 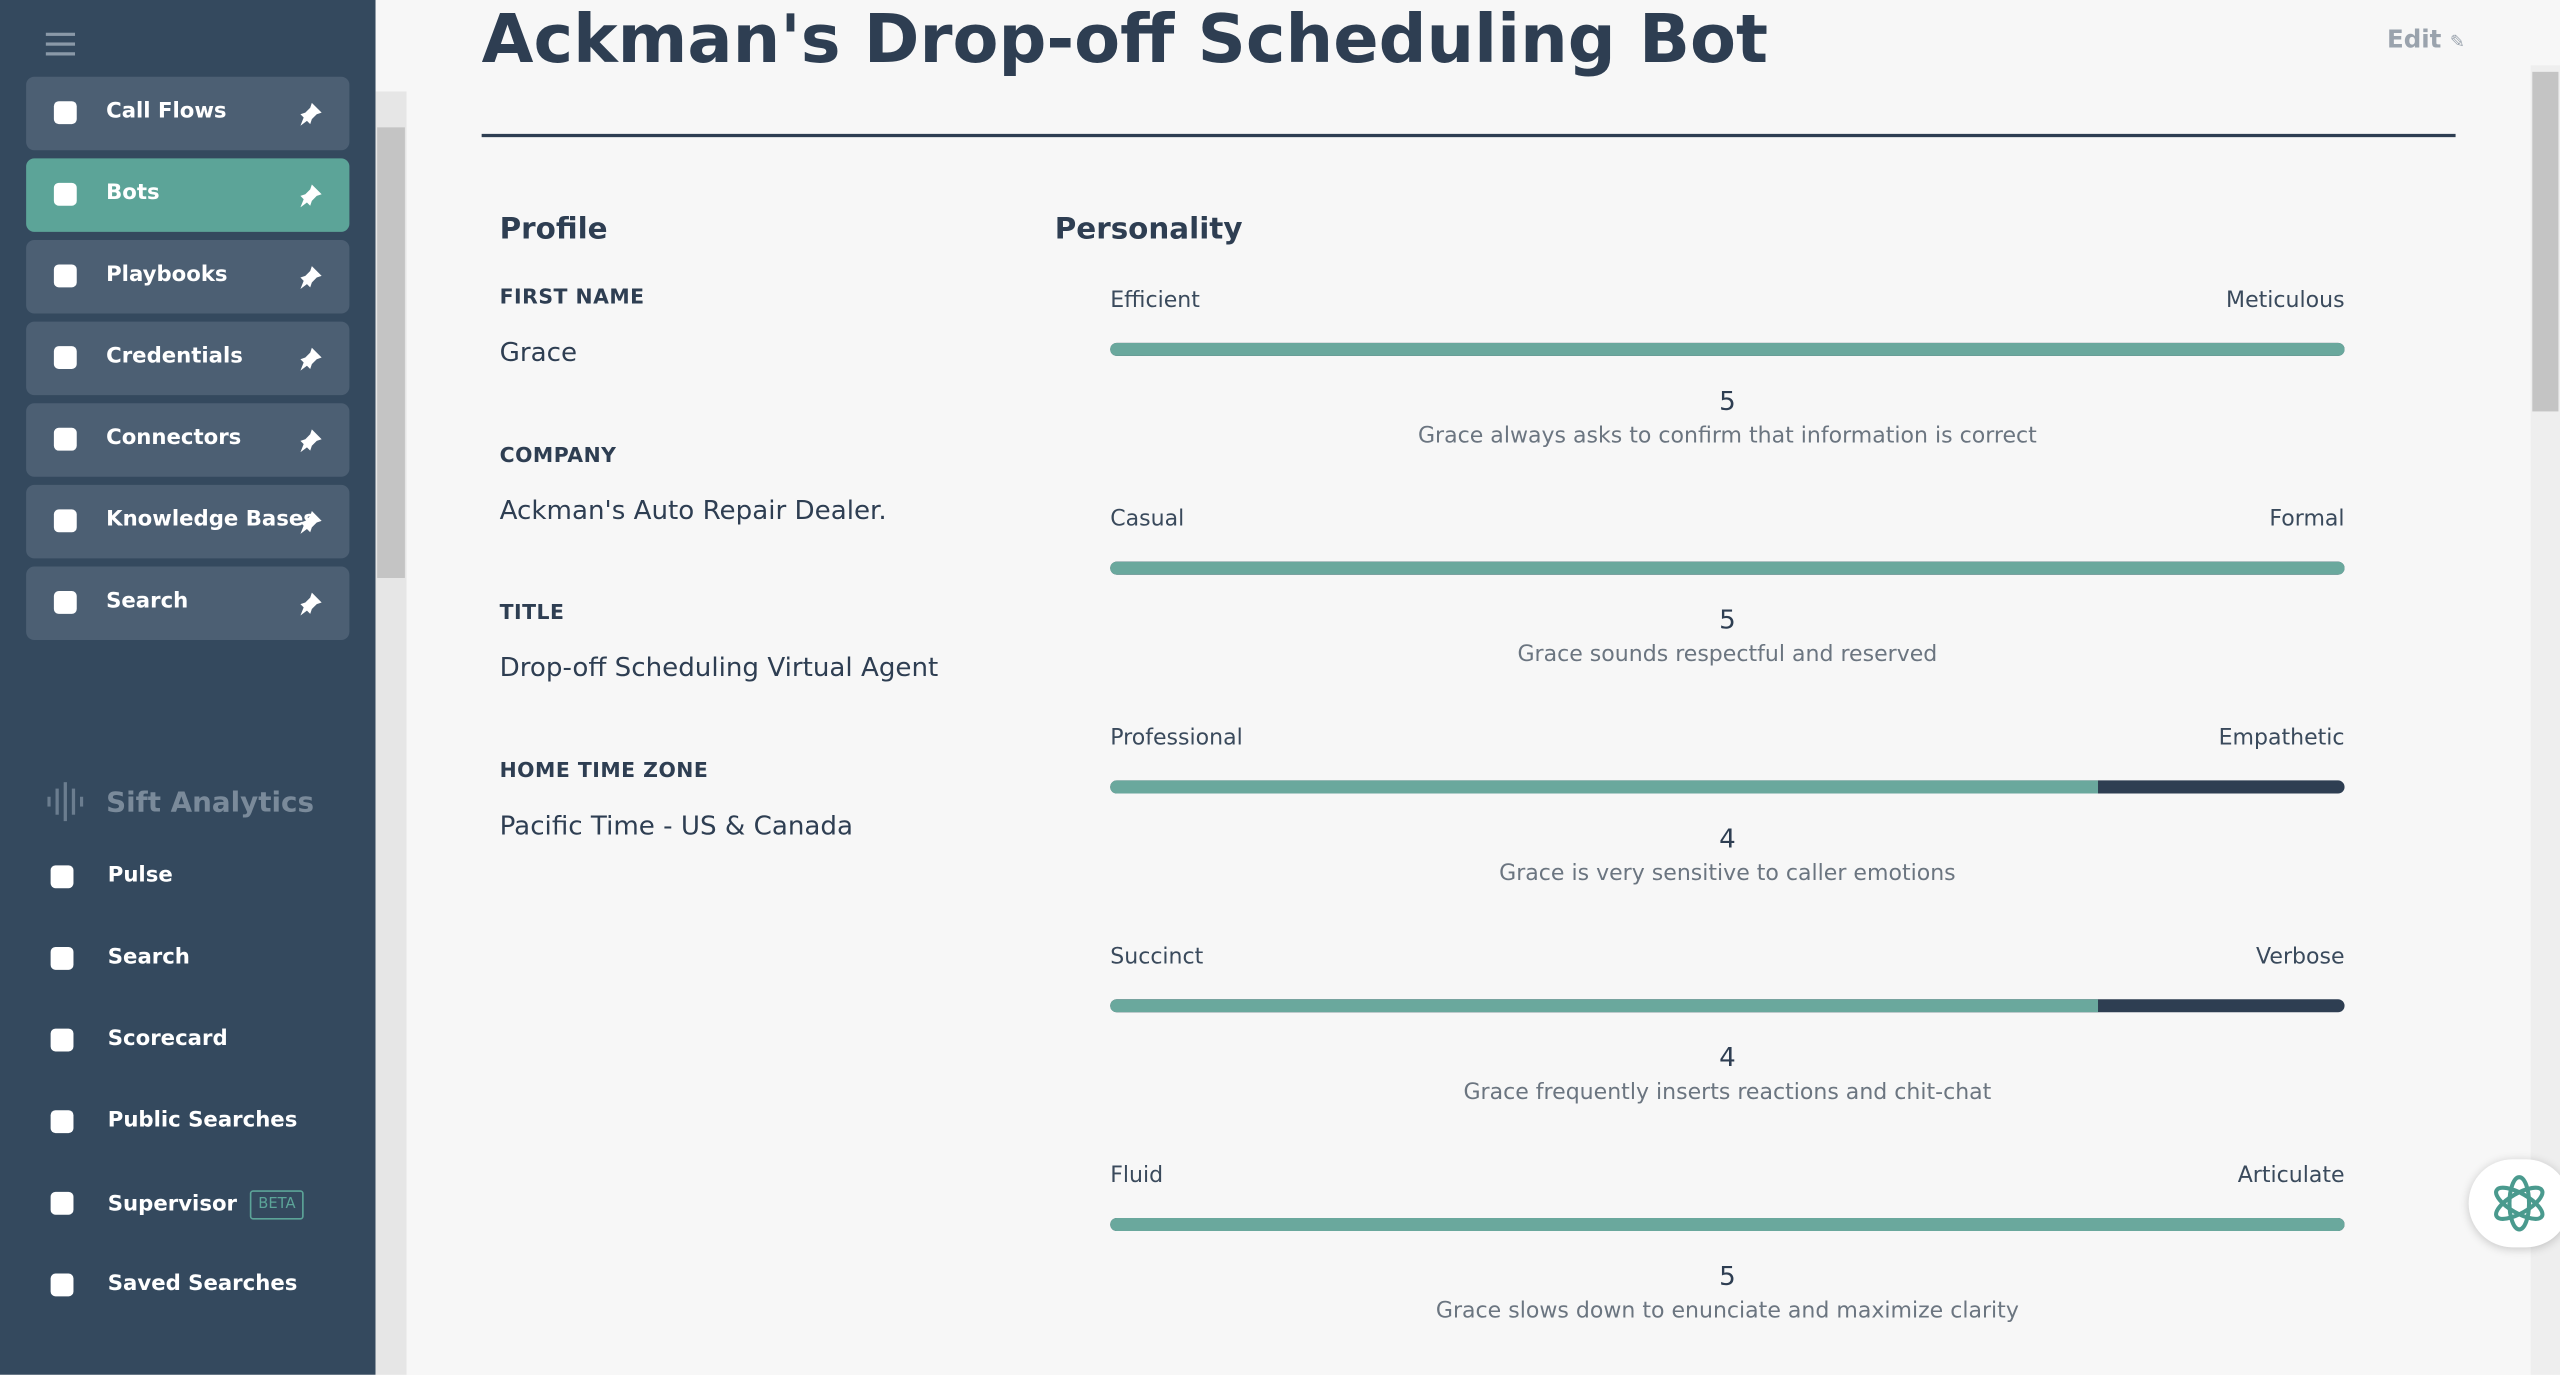 I want to click on nav-label: Saved Searches, so click(x=202, y=1284).